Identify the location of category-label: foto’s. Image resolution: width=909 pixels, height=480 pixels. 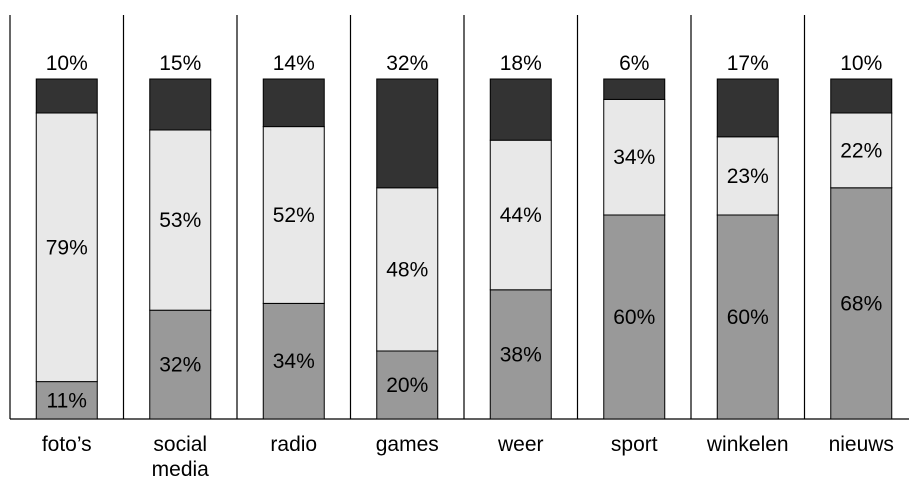
(67, 444).